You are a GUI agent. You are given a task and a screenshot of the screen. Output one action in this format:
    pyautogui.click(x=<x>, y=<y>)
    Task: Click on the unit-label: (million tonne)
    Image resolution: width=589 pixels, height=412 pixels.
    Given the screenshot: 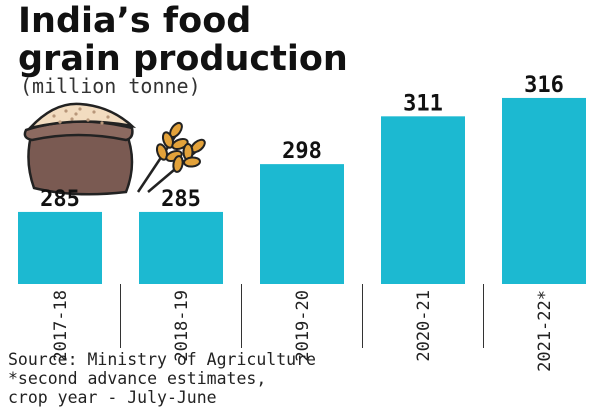 What is the action you would take?
    pyautogui.click(x=110, y=86)
    